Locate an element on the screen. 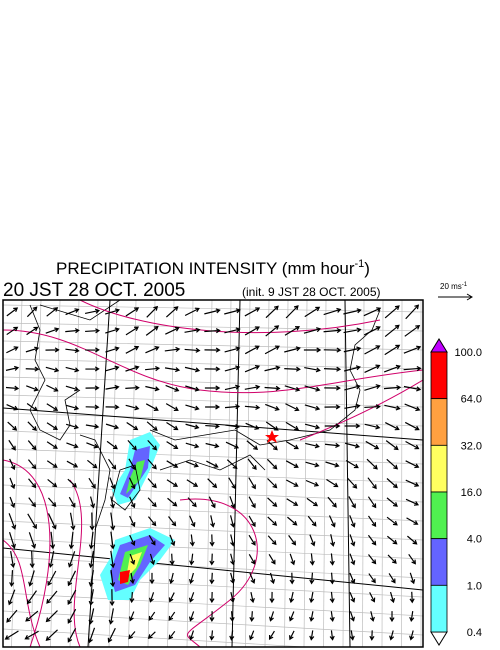 This screenshot has width=500, height=650. init-time: (init. 9 JST 28 OCT. 2005) is located at coordinates (311, 292).